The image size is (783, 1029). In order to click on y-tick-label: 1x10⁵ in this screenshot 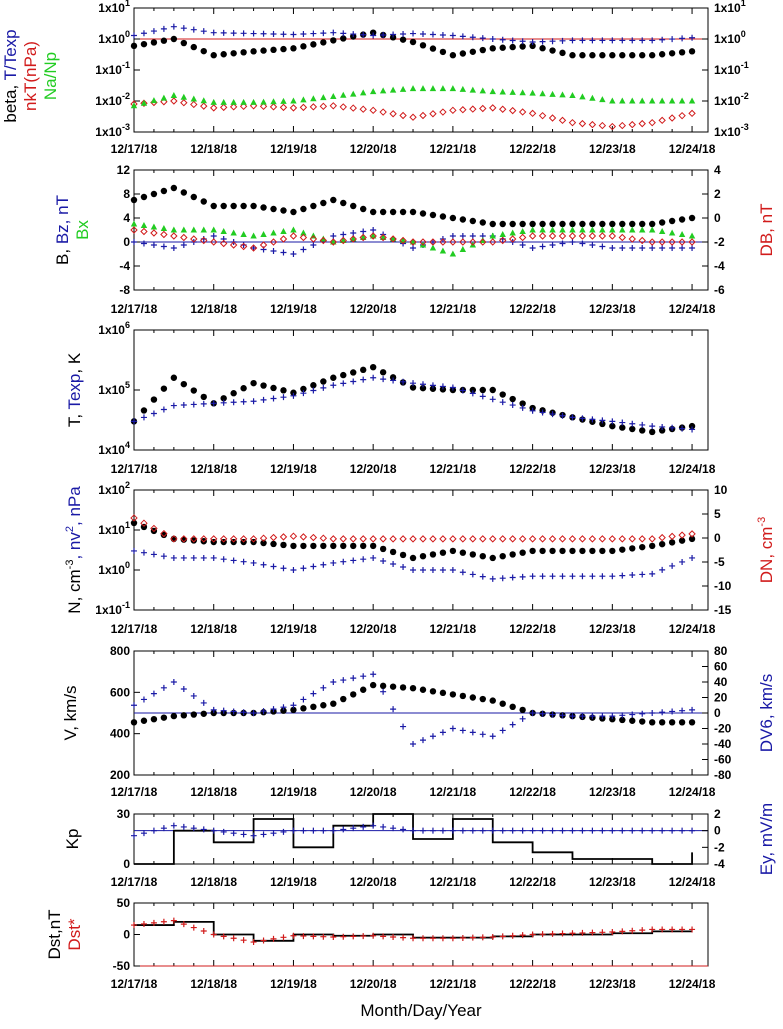, I will do `click(114, 388)`.